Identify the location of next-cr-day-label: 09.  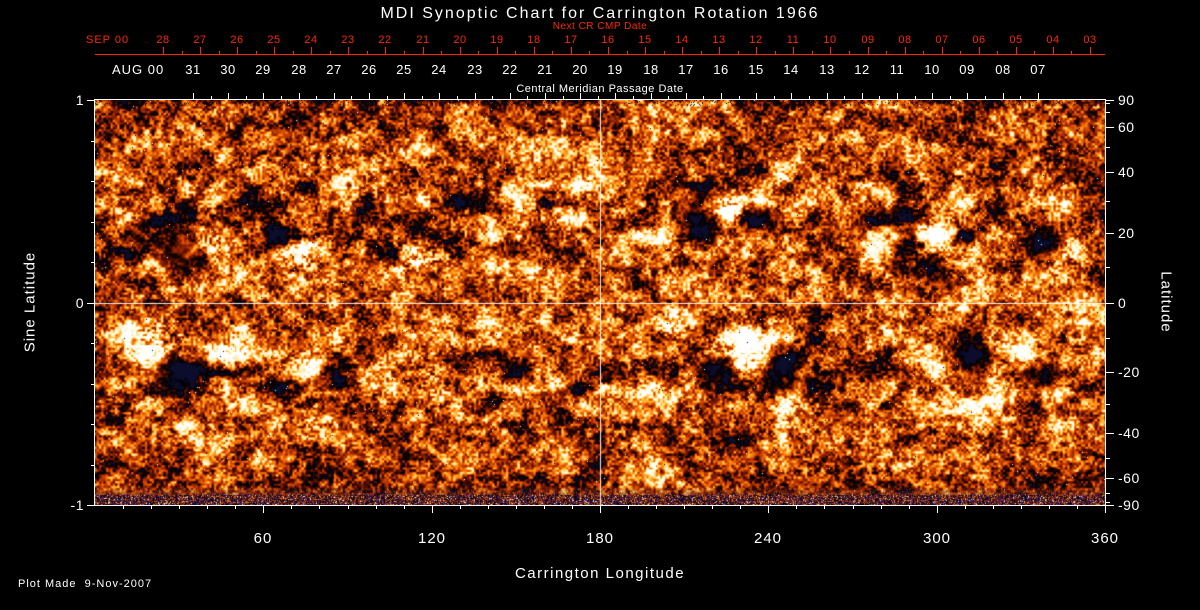
(868, 40).